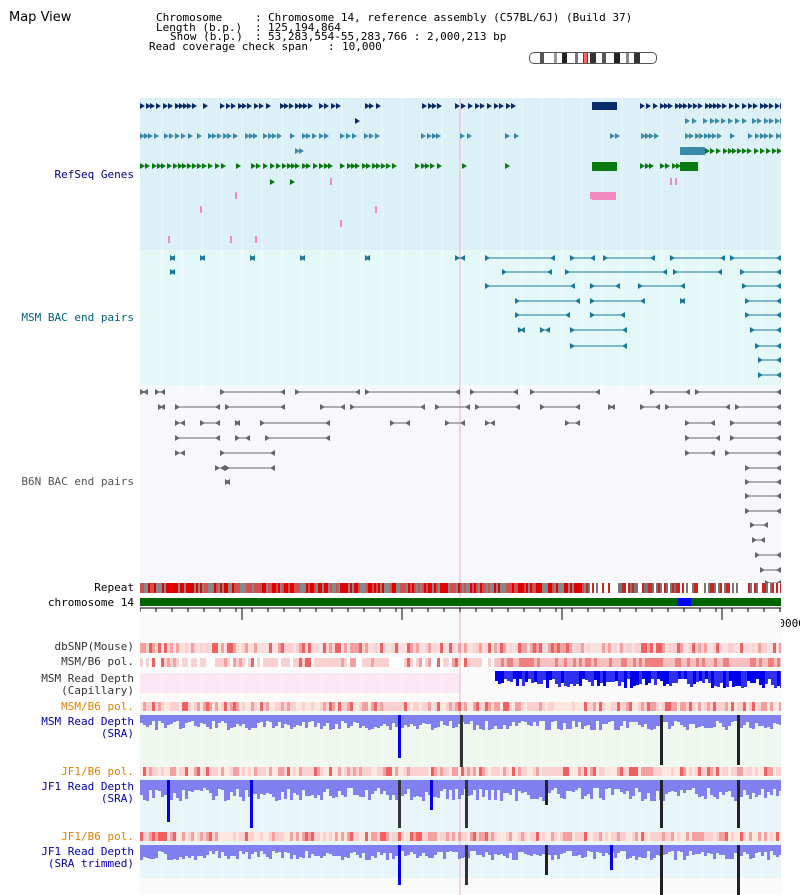 Image resolution: width=800 pixels, height=895 pixels. I want to click on msm-depth-capillary-label: MSM Read Depth (Capillary), so click(87, 684).